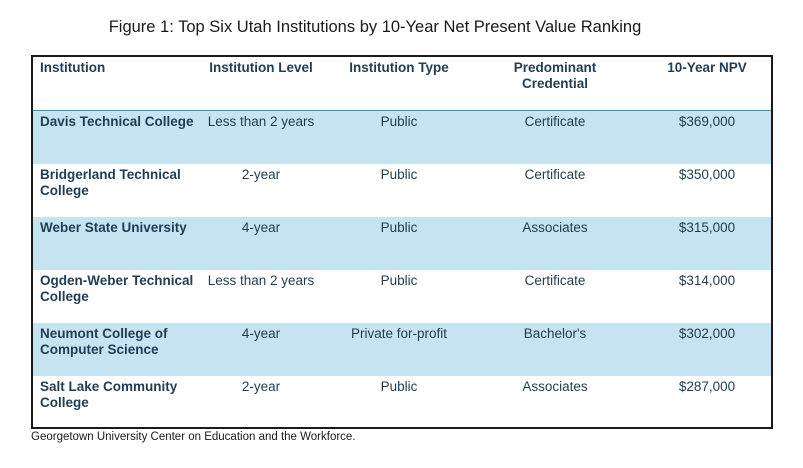 This screenshot has height=468, width=803. I want to click on header-institution-level: Institution Level, so click(261, 67).